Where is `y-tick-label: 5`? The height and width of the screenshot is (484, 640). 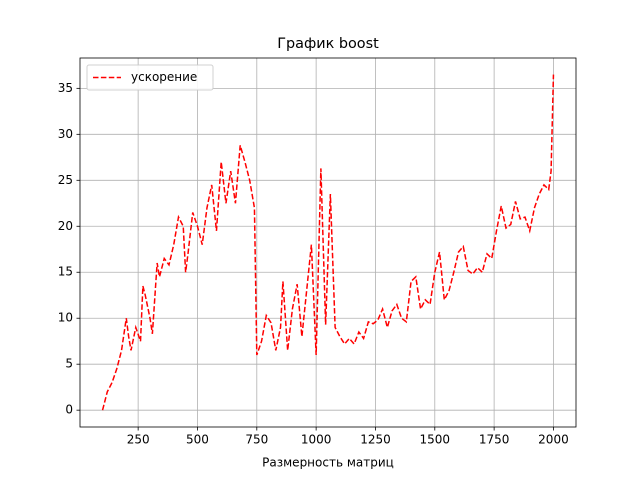
y-tick-label: 5 is located at coordinates (69, 364).